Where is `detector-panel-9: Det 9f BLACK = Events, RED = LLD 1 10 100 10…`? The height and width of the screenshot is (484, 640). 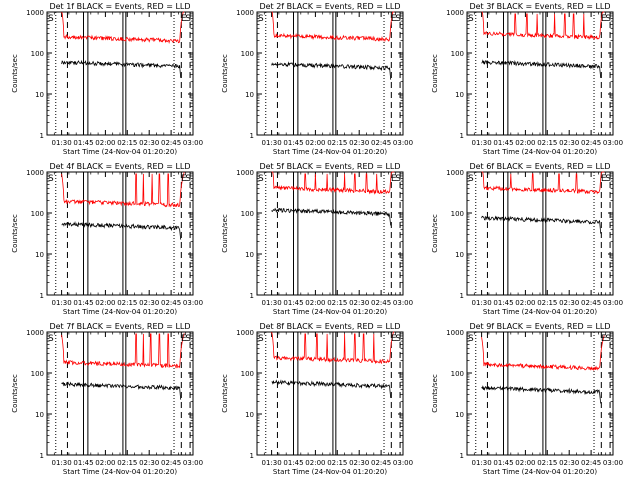
detector-panel-9: Det 9f BLACK = Events, RED = LLD 1 10 100 10… is located at coordinates (527, 399).